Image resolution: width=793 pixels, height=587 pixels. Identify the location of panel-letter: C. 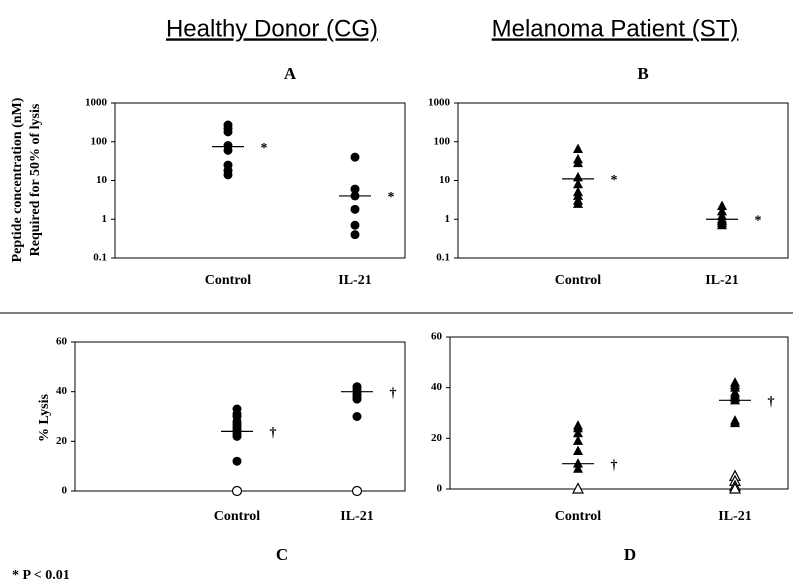
(282, 554).